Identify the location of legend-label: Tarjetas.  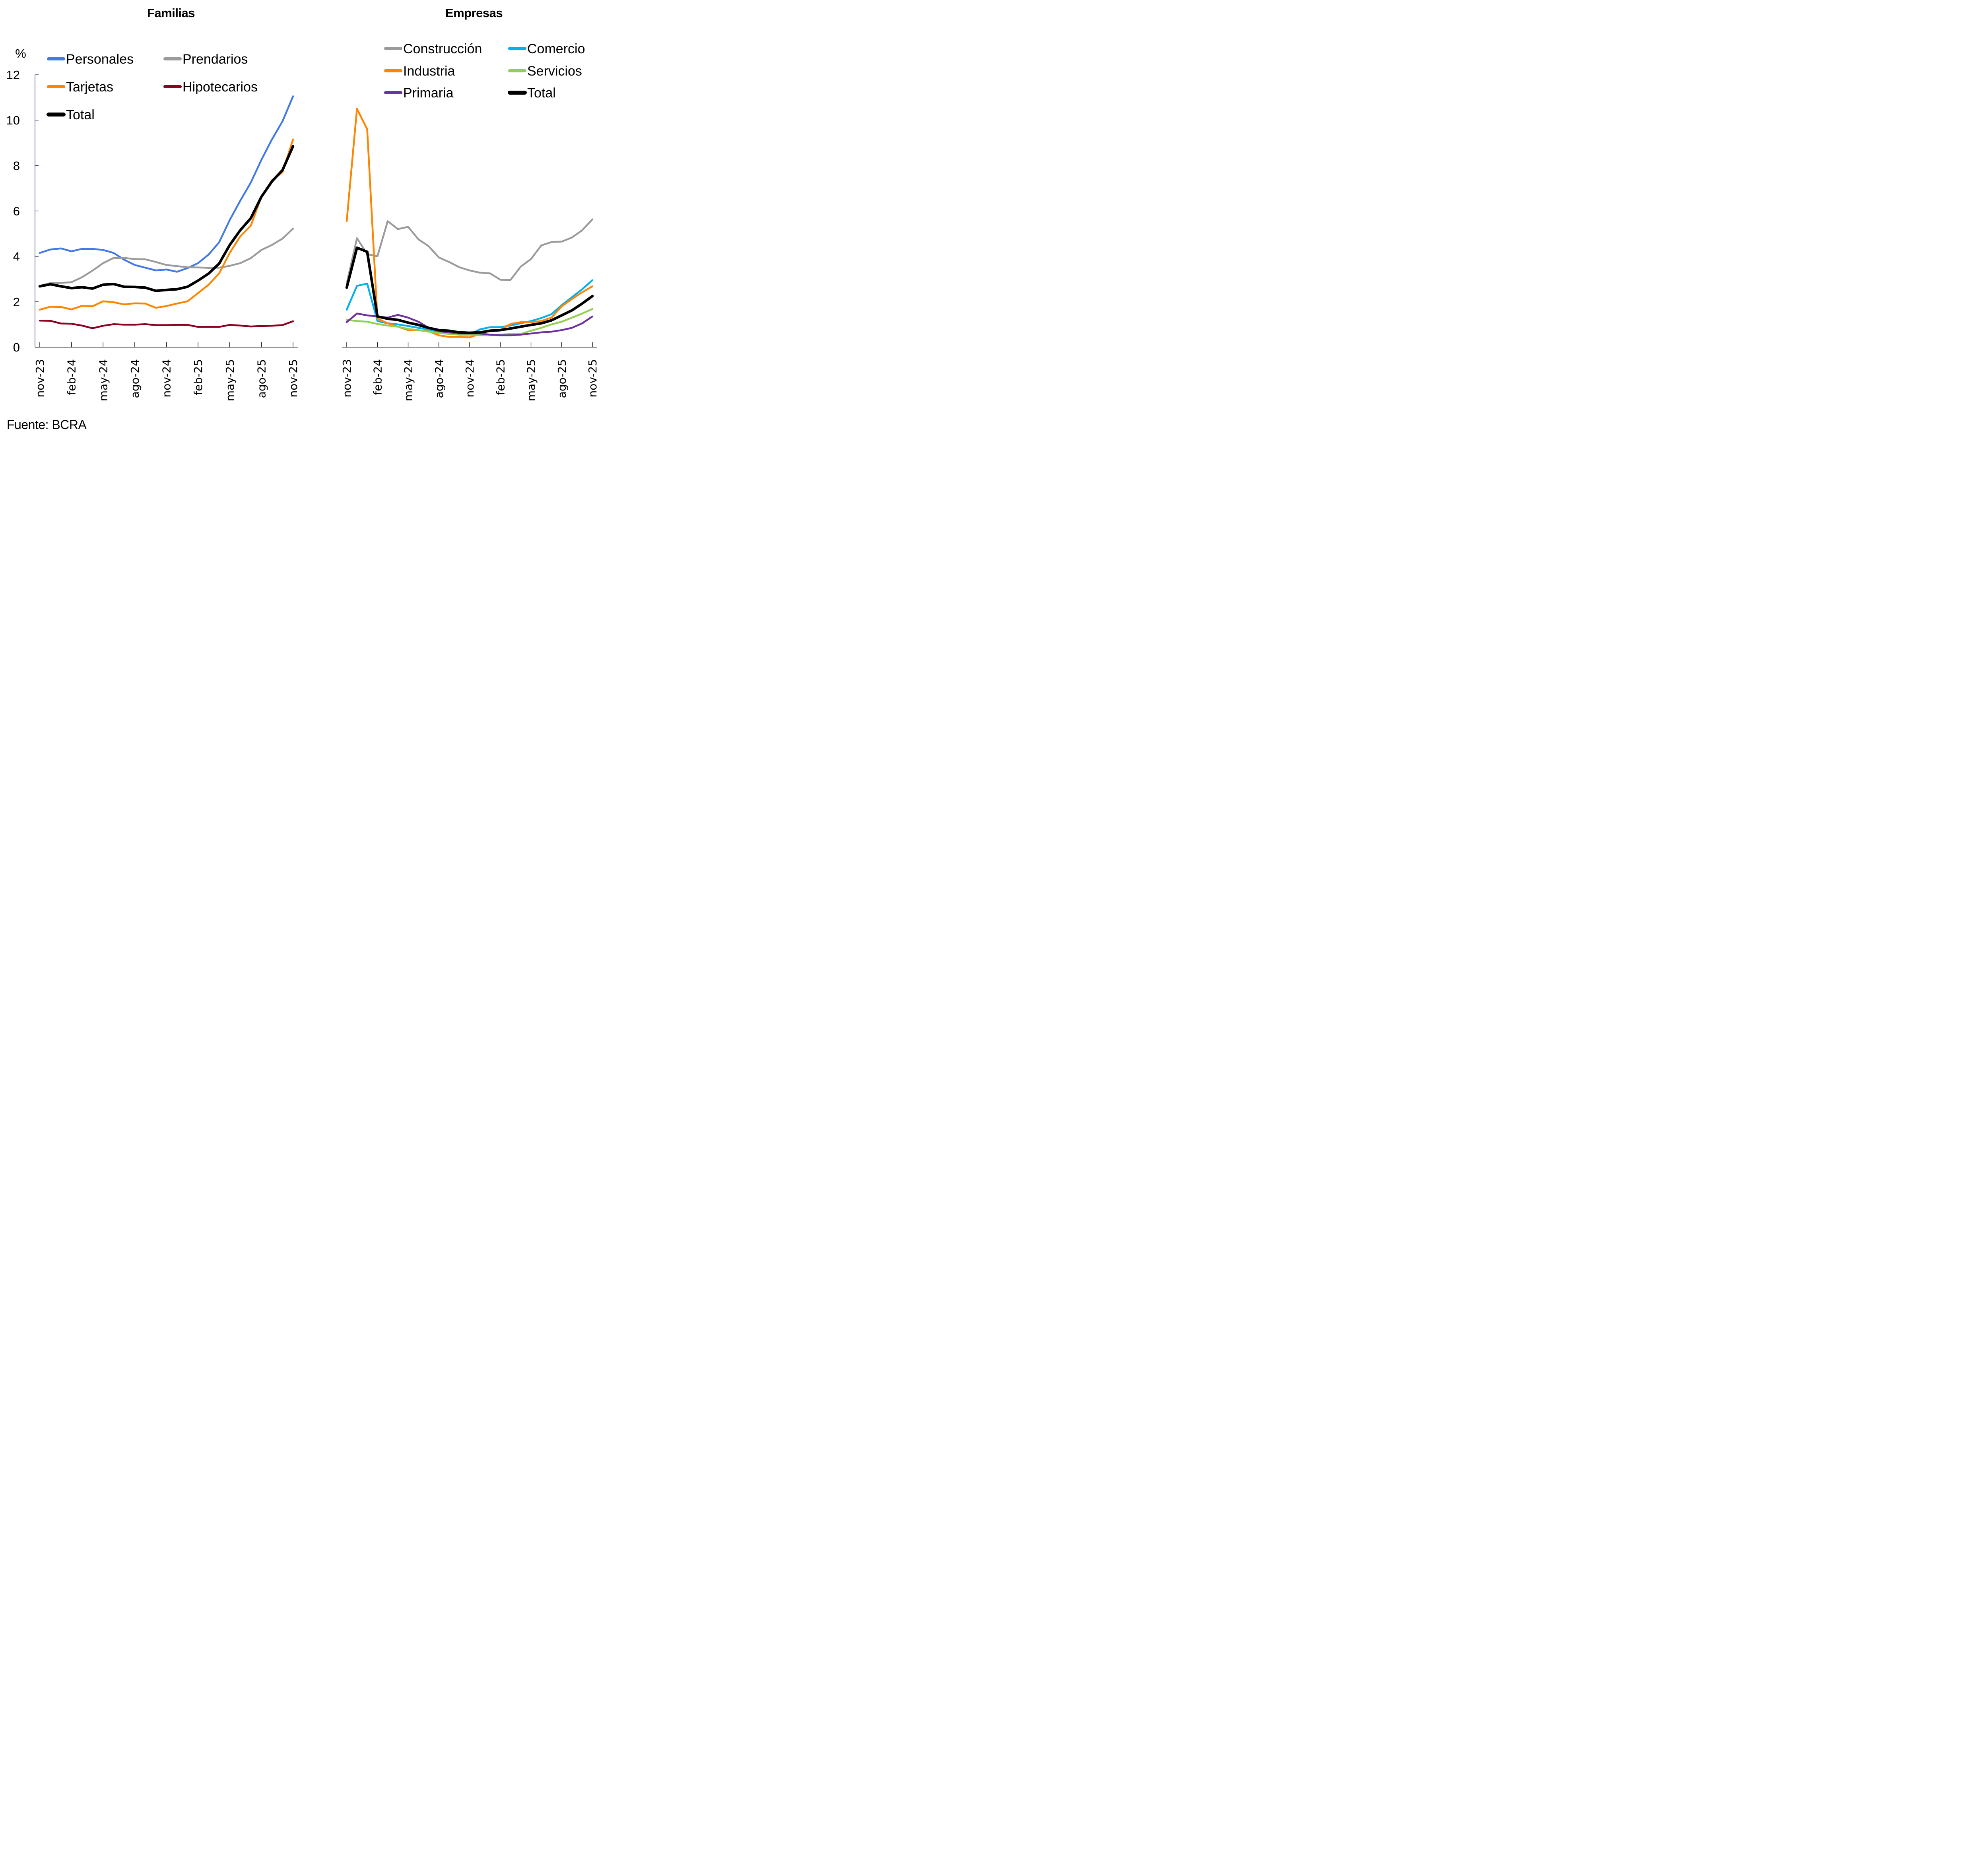
(89, 87).